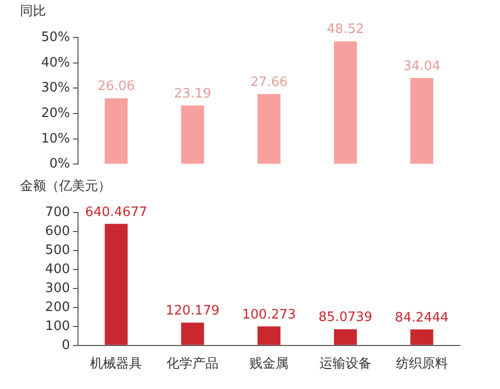 The height and width of the screenshot is (389, 500). What do you see at coordinates (269, 364) in the screenshot?
I see `x-tick-label: 贱金属` at bounding box center [269, 364].